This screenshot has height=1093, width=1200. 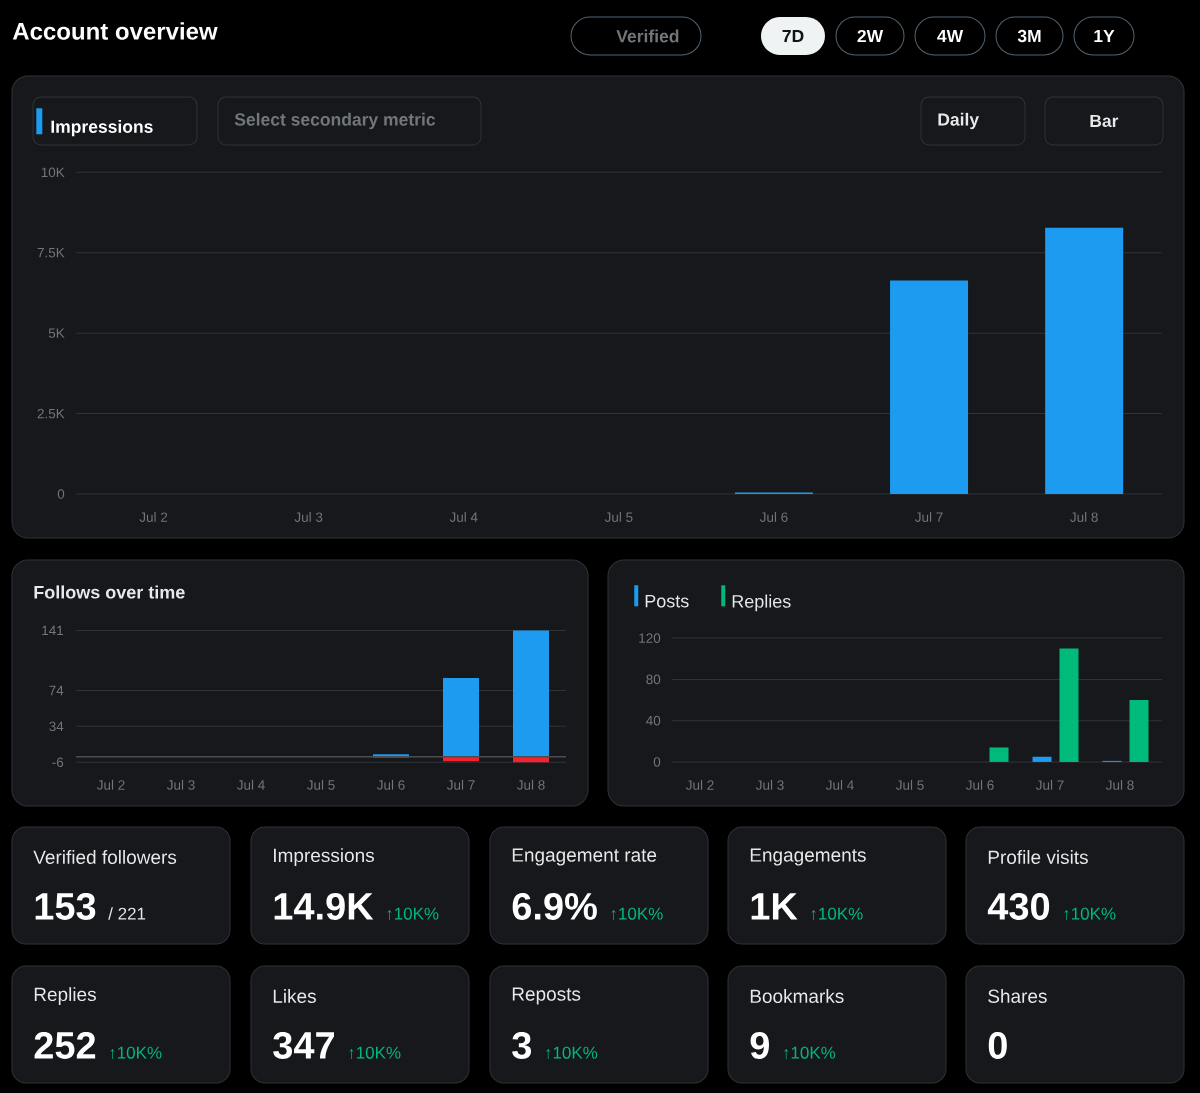 What do you see at coordinates (793, 36) in the screenshot?
I see `text: 7D` at bounding box center [793, 36].